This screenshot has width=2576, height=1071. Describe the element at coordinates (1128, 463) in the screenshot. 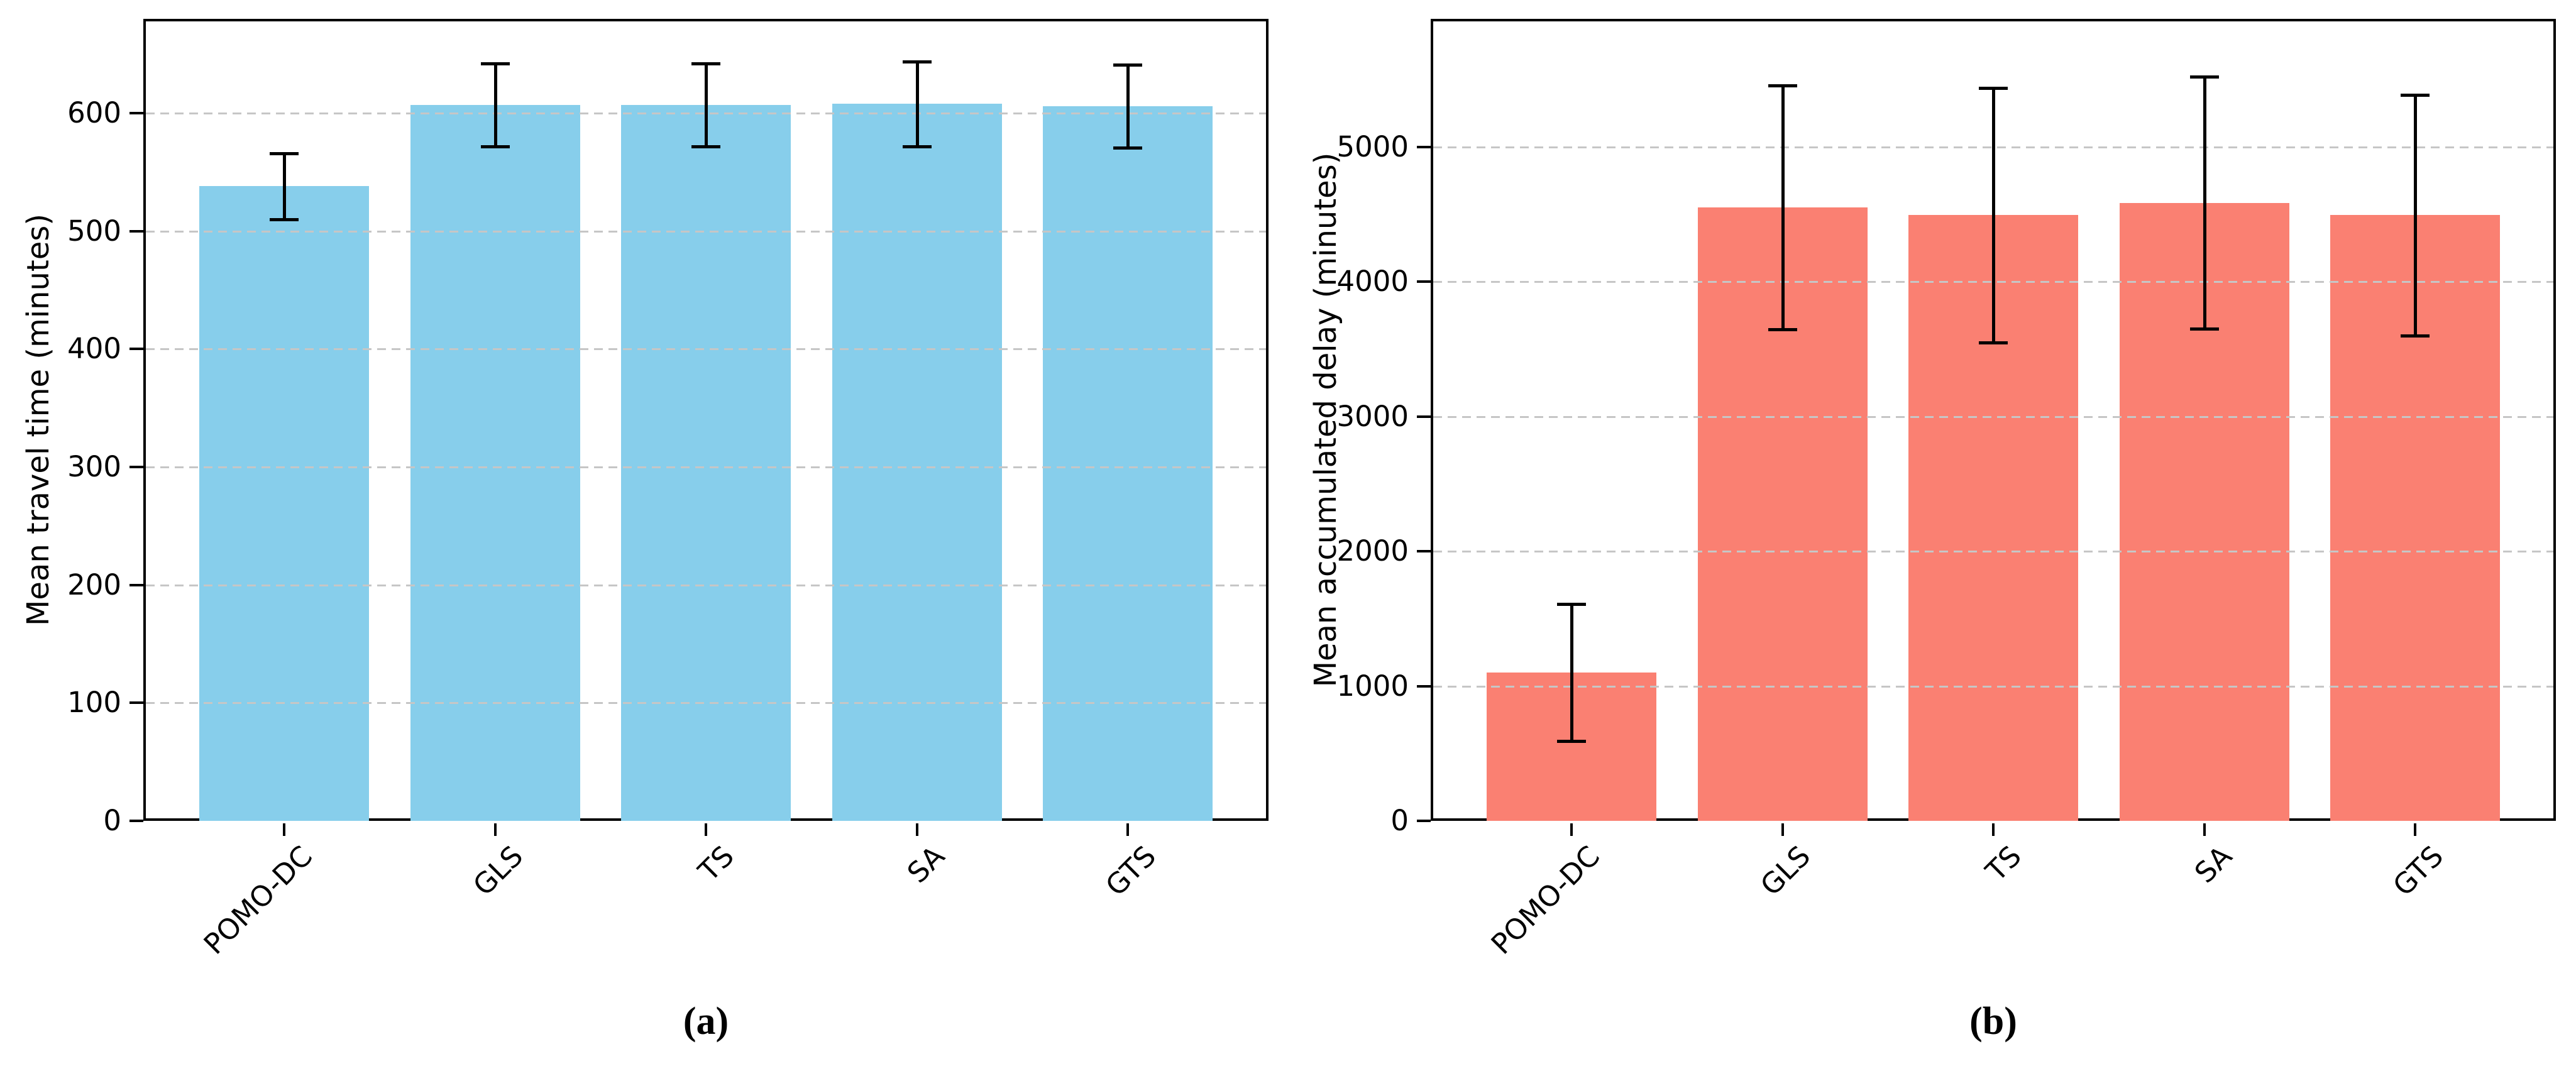

I see `bar-gts` at that location.